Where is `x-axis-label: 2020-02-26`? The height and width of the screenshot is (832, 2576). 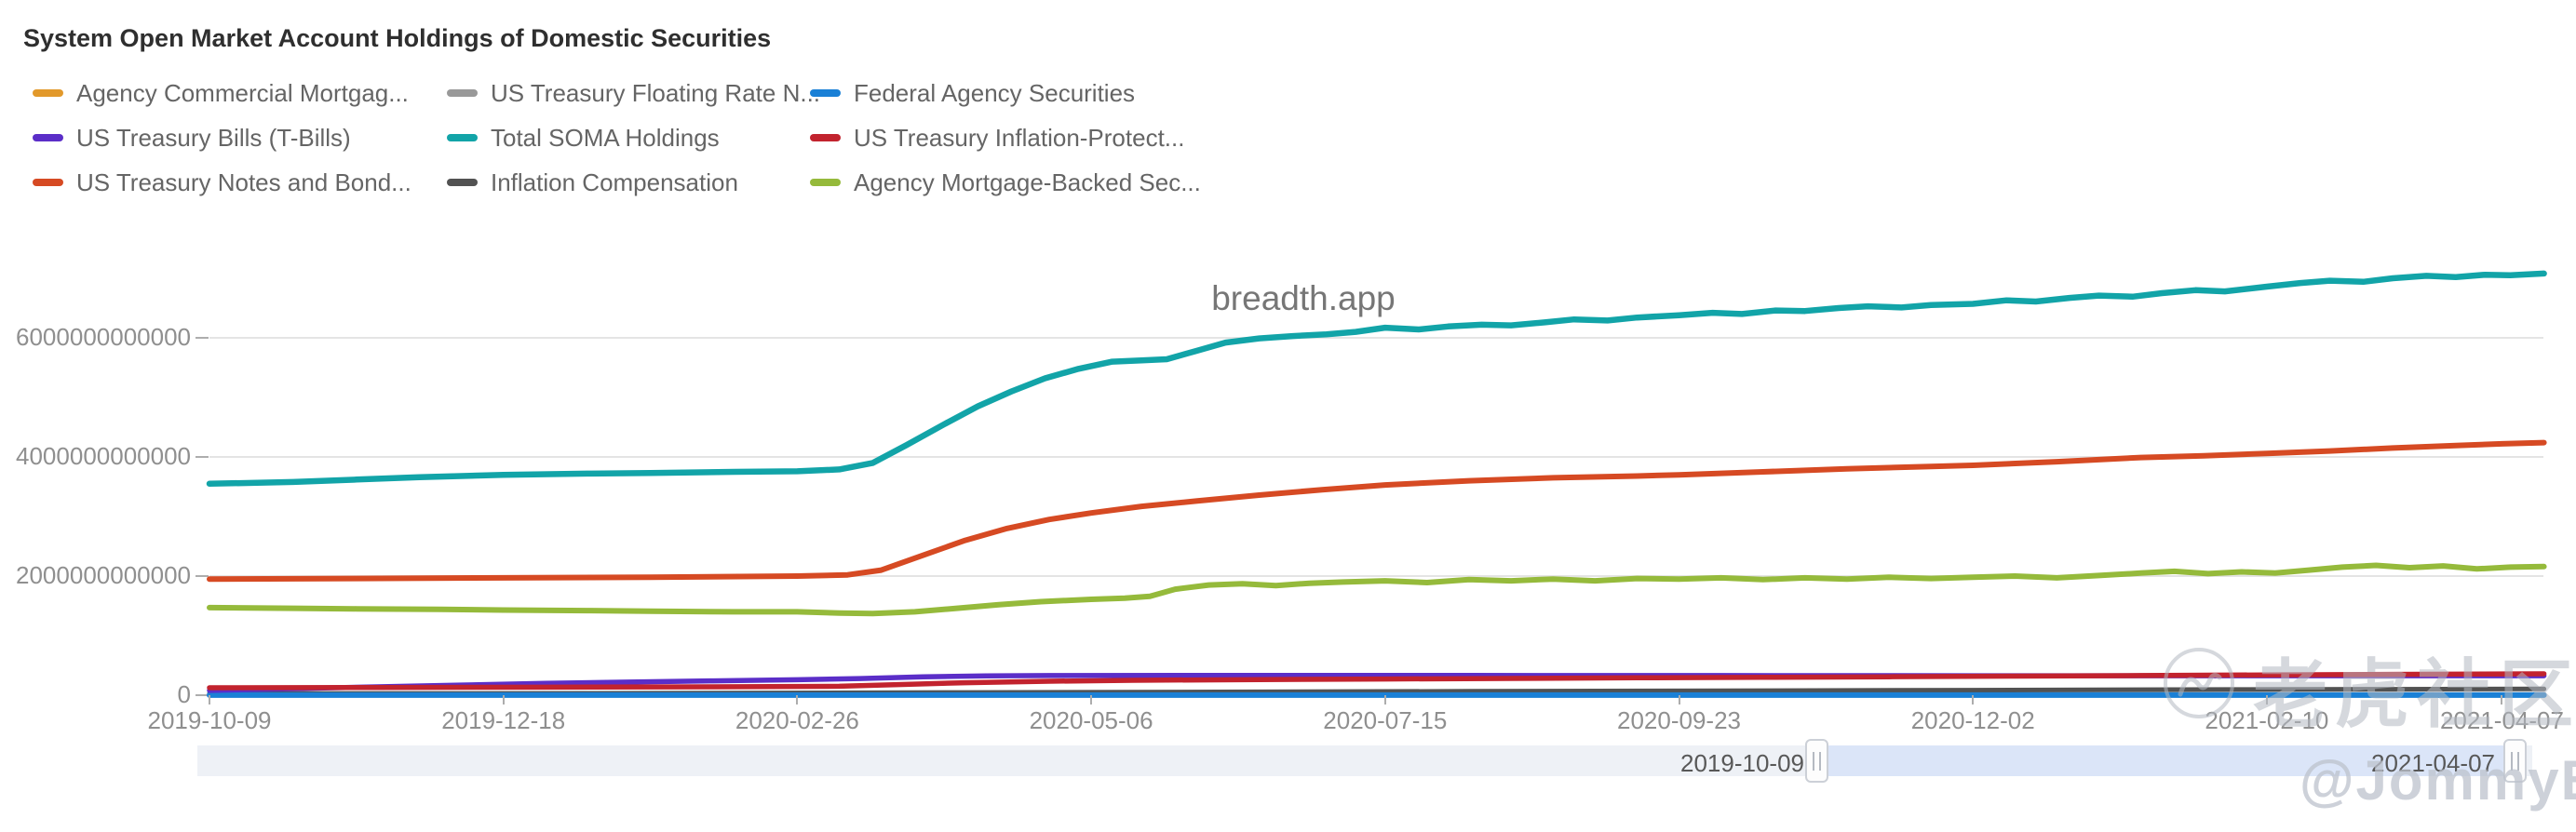 x-axis-label: 2020-02-26 is located at coordinates (797, 720).